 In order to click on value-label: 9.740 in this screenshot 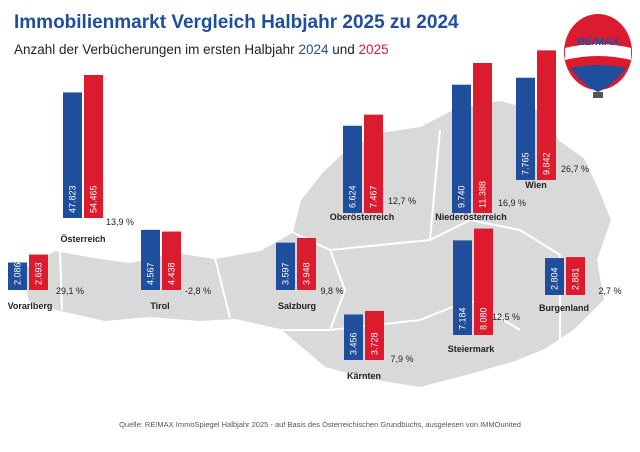, I will do `click(462, 196)`.